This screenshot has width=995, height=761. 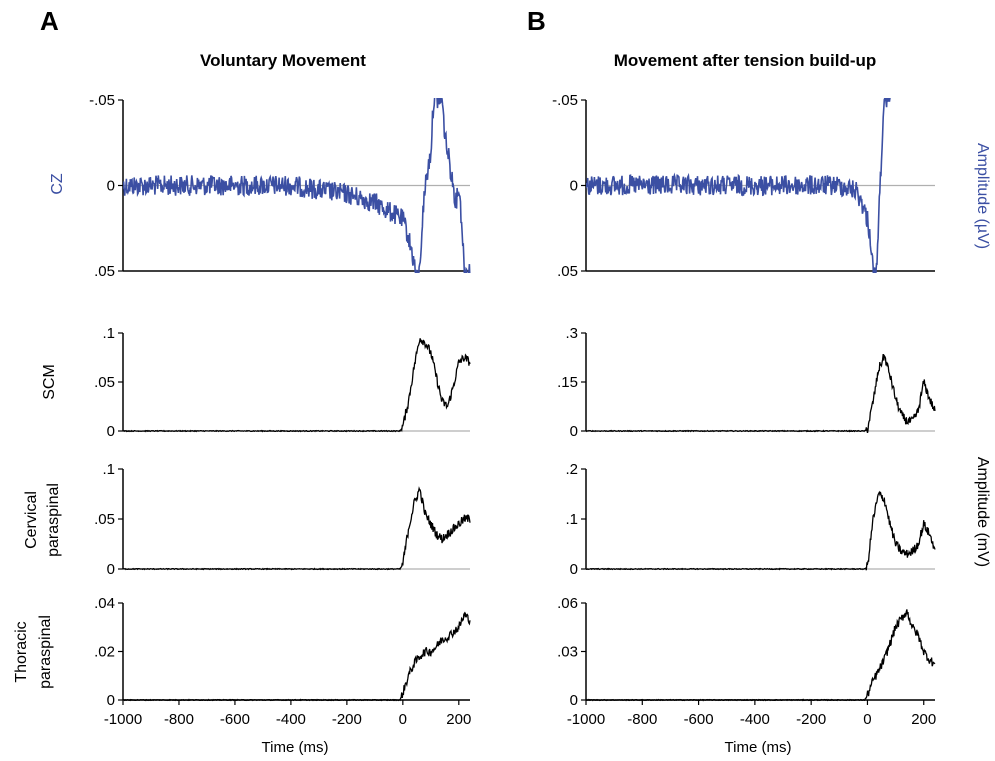 What do you see at coordinates (104, 603) in the screenshot?
I see `y-tick-label: .04` at bounding box center [104, 603].